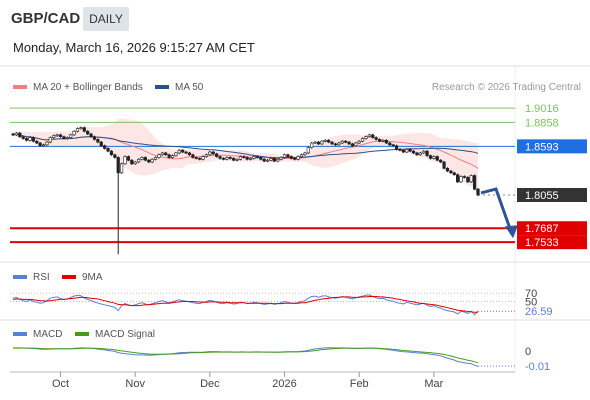  What do you see at coordinates (47, 334) in the screenshot?
I see `macd-legend-label: MACD` at bounding box center [47, 334].